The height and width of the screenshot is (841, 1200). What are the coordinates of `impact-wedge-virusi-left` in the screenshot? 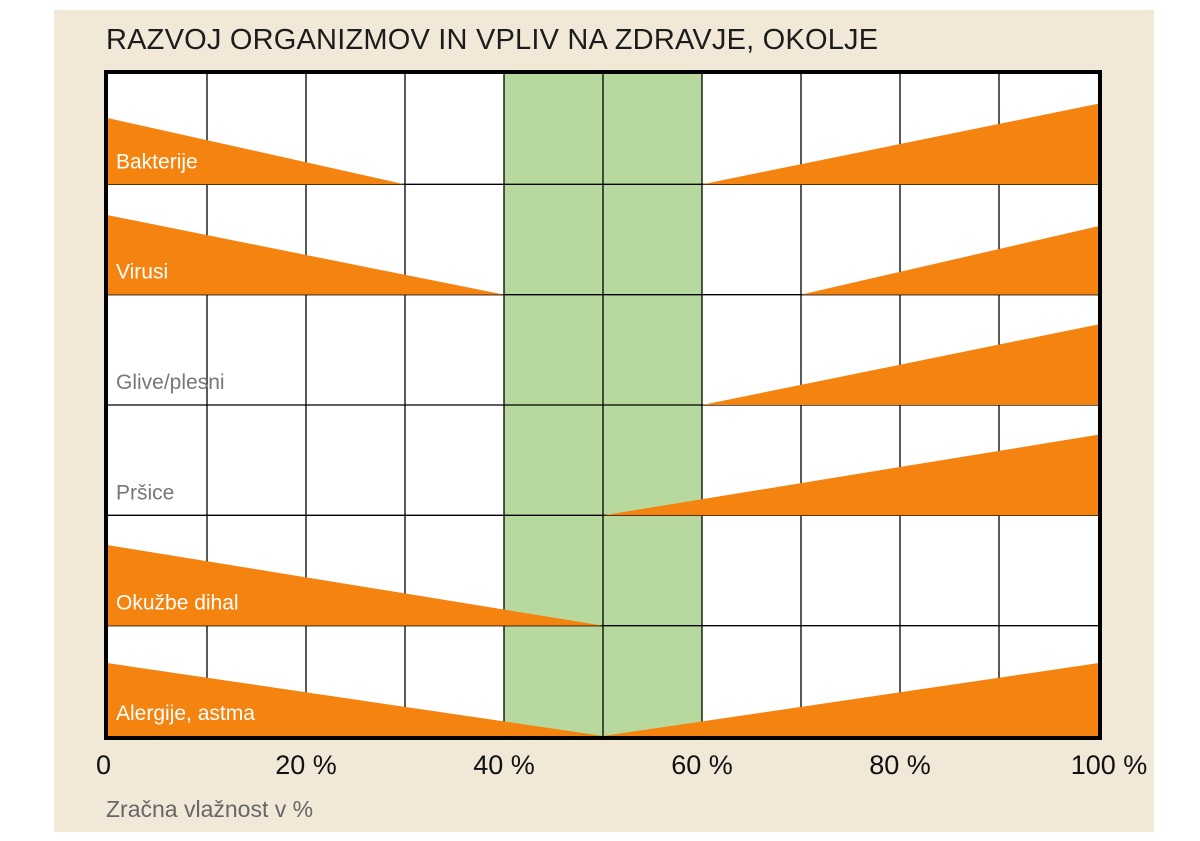 It's located at (306, 255).